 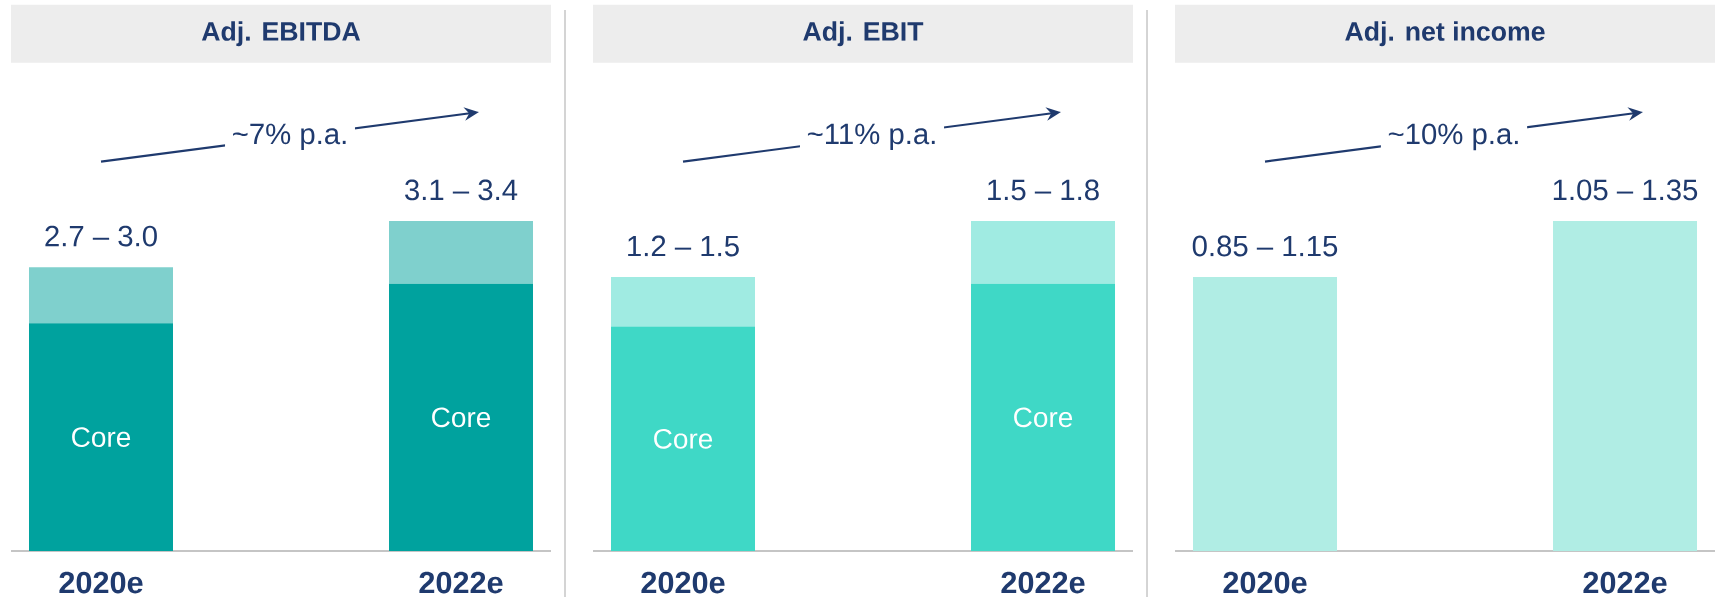 I want to click on total-label: 3.1 – 3.4, so click(x=461, y=190).